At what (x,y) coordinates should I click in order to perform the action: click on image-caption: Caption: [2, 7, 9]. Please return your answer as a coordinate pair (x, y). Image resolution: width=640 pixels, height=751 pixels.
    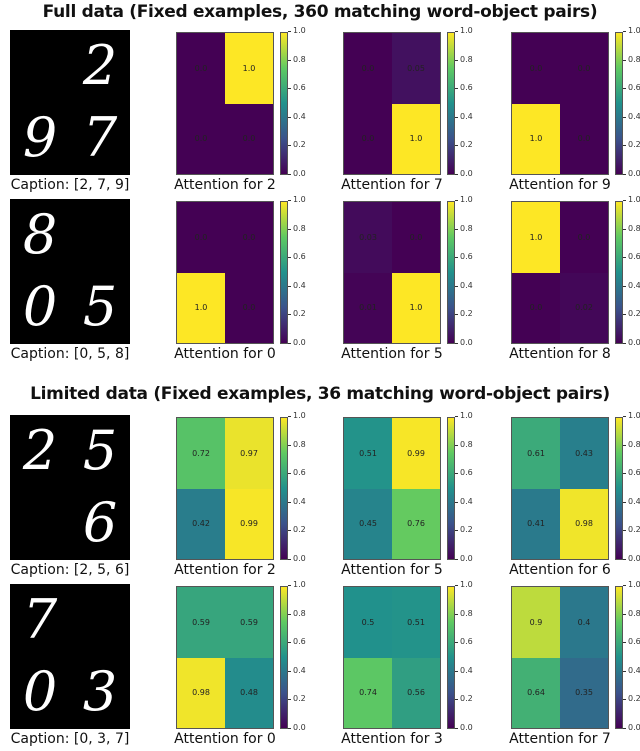
    Looking at the image, I should click on (70, 185).